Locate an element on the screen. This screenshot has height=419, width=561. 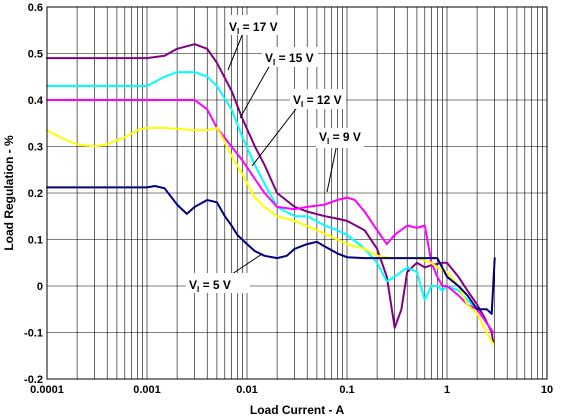
x-tick-label: 0.001 is located at coordinates (147, 390).